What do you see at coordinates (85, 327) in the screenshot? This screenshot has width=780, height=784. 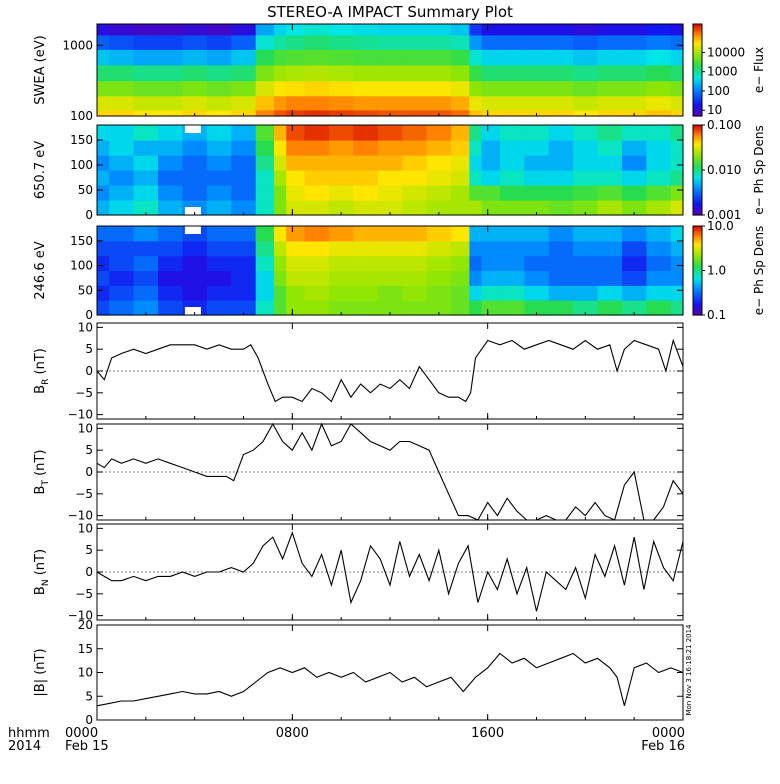 I see `y-tick-label: 10` at bounding box center [85, 327].